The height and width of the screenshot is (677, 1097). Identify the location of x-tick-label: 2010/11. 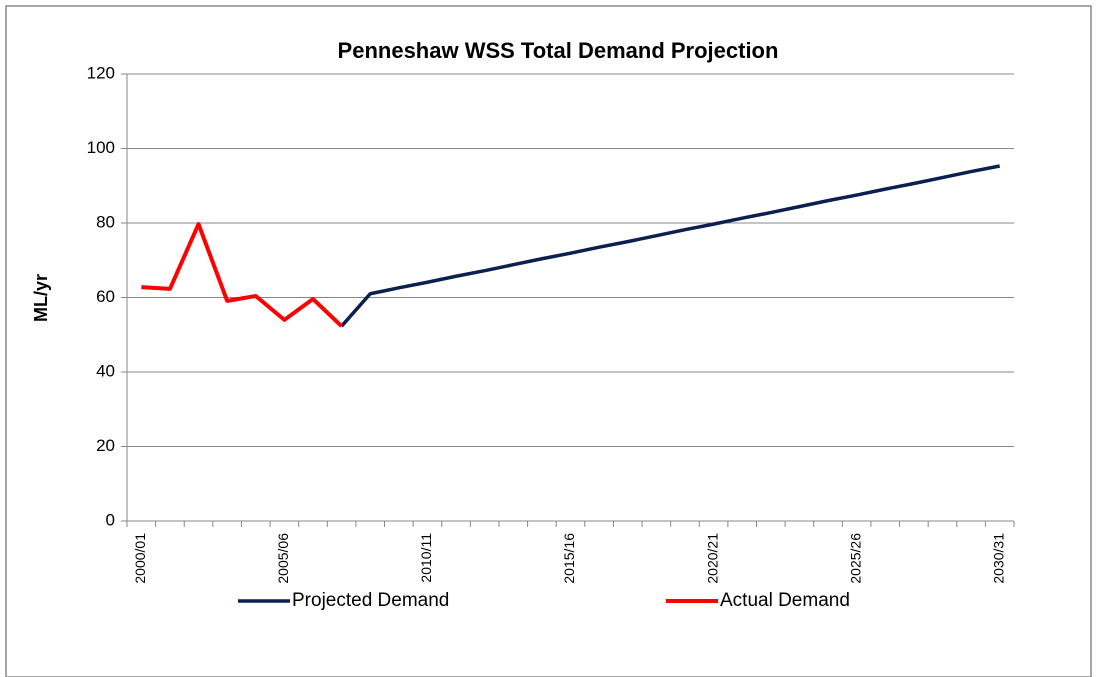
(426, 558).